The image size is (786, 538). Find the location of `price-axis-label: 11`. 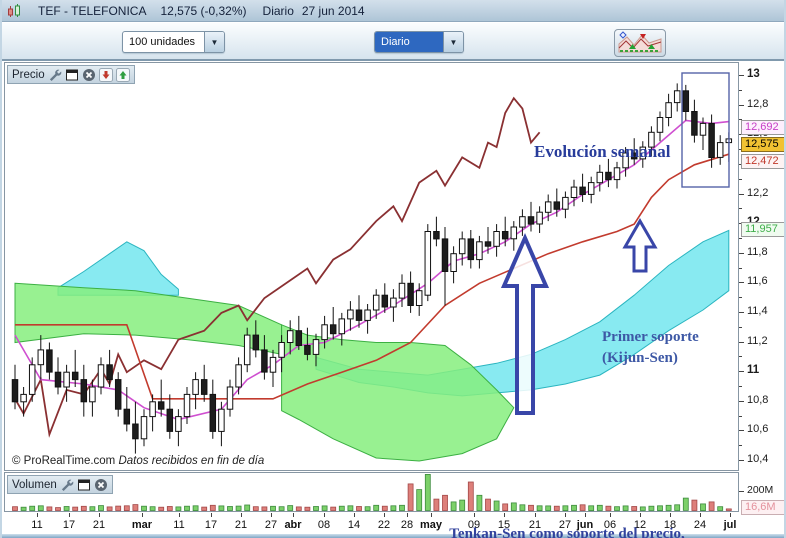

price-axis-label: 11 is located at coordinates (753, 370).